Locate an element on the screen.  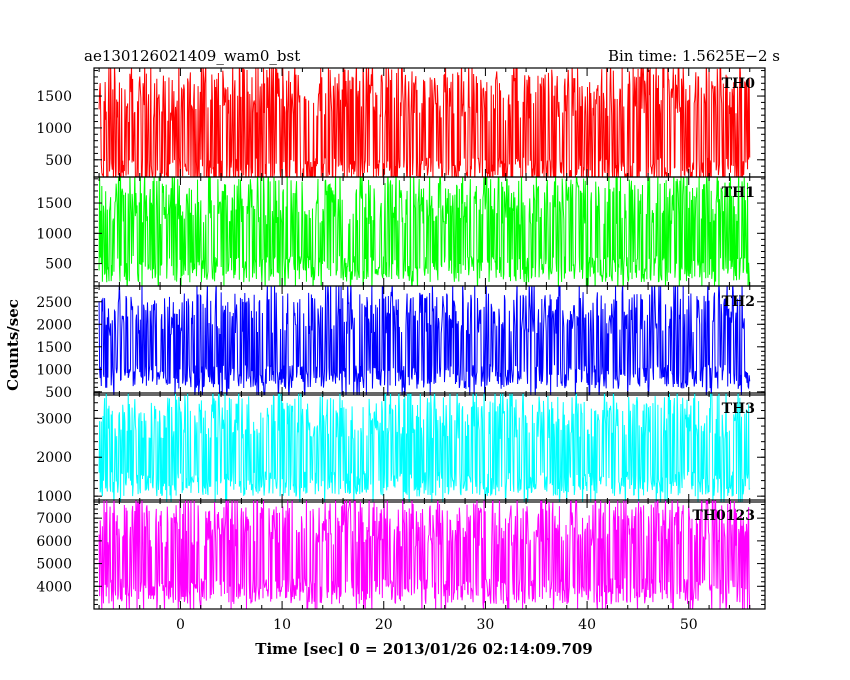
y-tick-label: 4000 is located at coordinates (54, 587).